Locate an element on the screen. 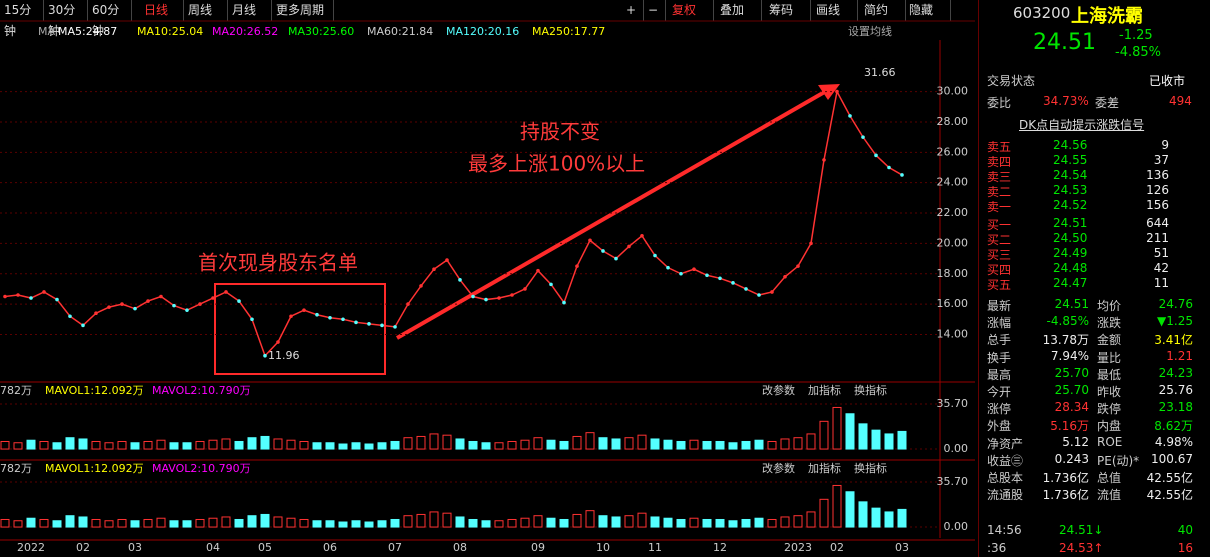 The width and height of the screenshot is (1210, 557). stat-value: 5.16万 is located at coordinates (1069, 426).